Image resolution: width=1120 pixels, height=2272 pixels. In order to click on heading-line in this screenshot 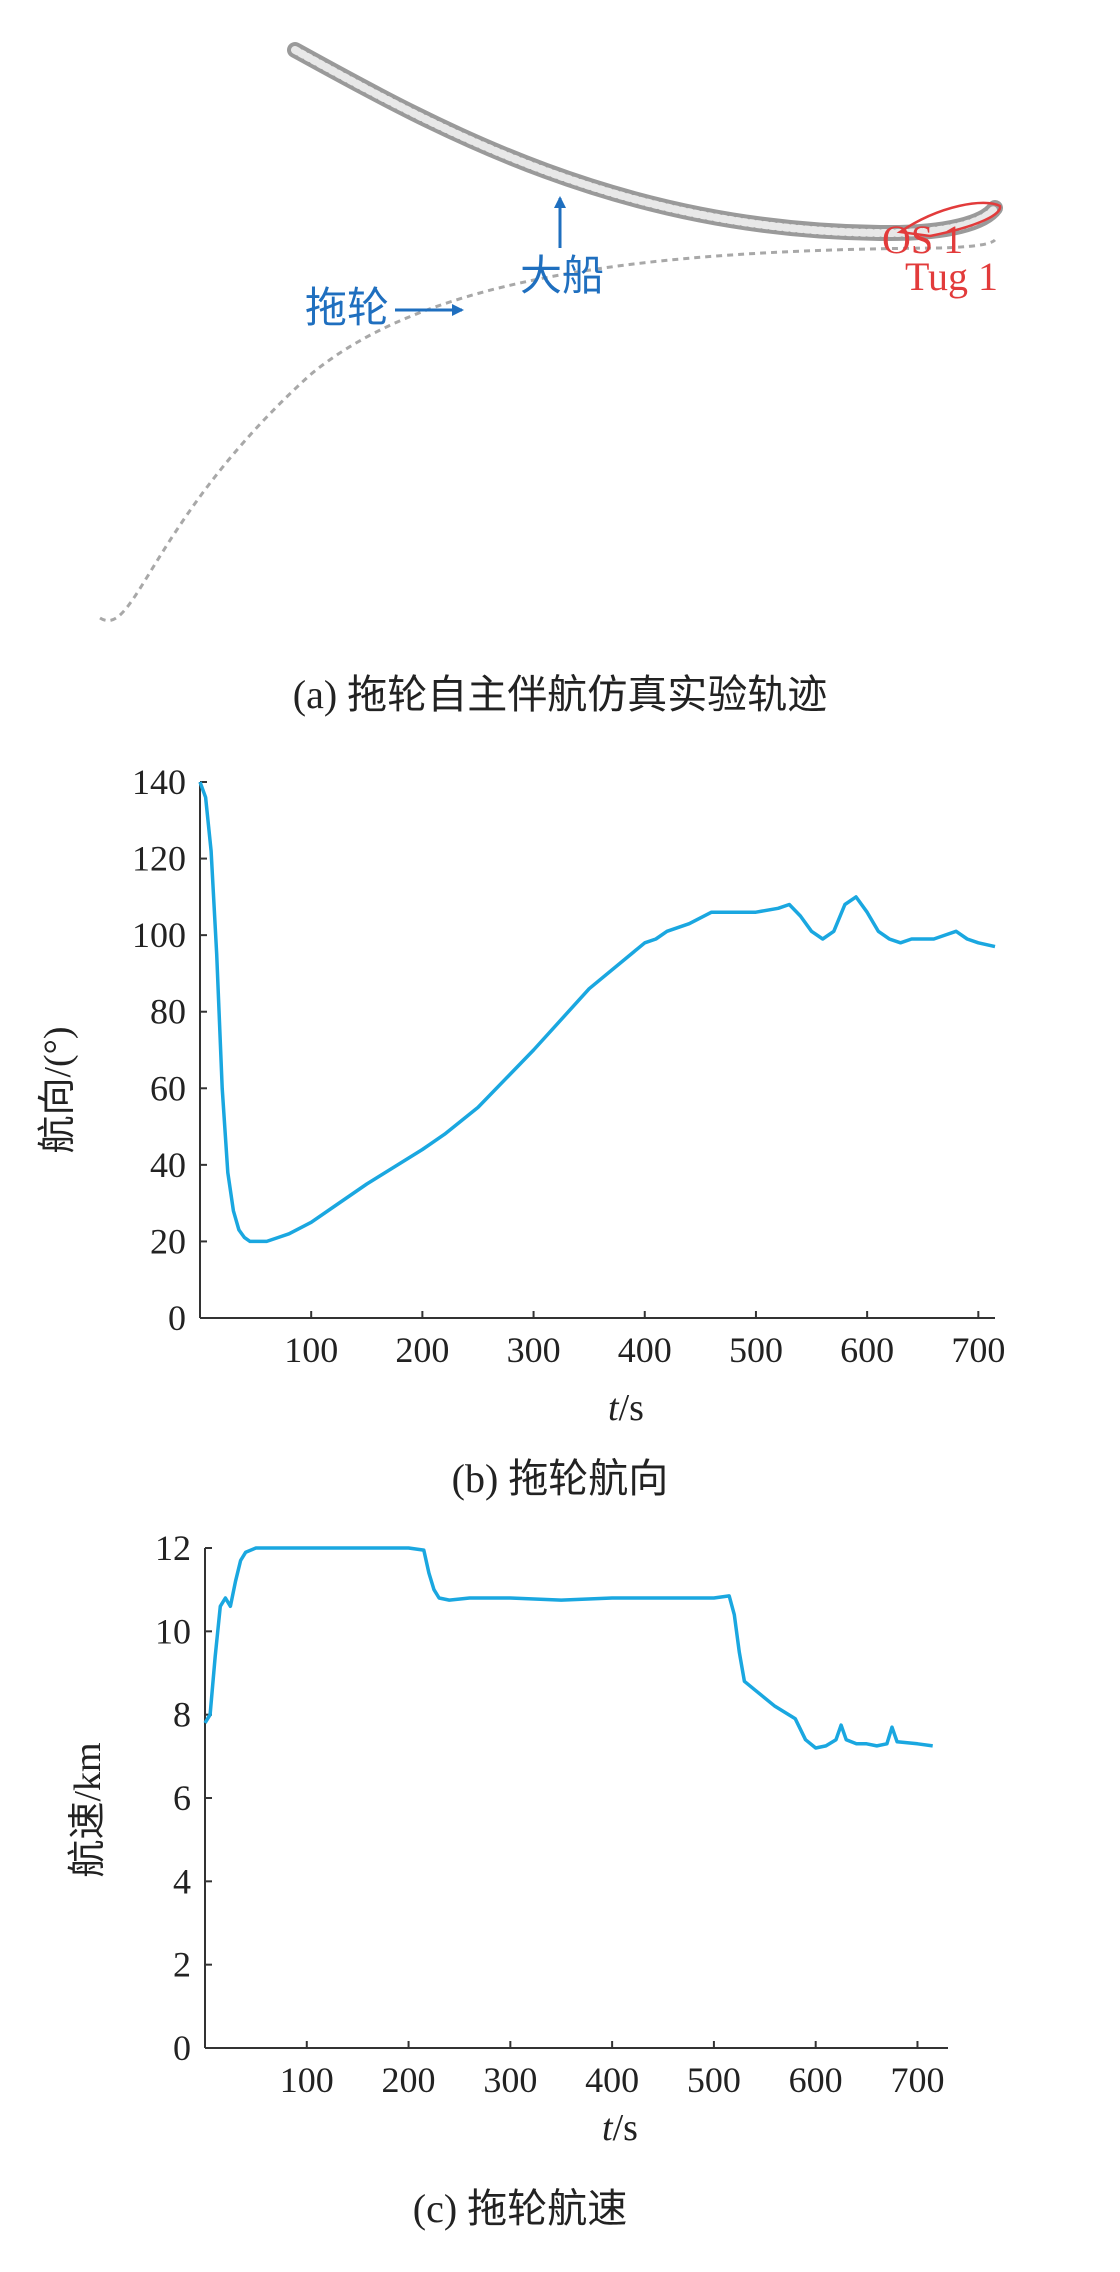, I will do `click(597, 1012)`.